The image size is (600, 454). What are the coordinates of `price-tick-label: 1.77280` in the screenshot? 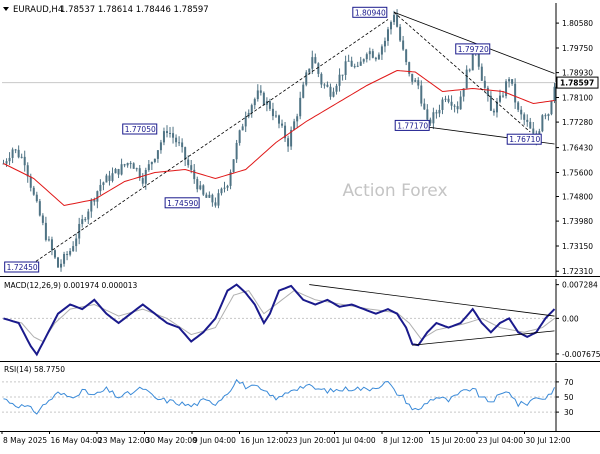 It's located at (577, 122).